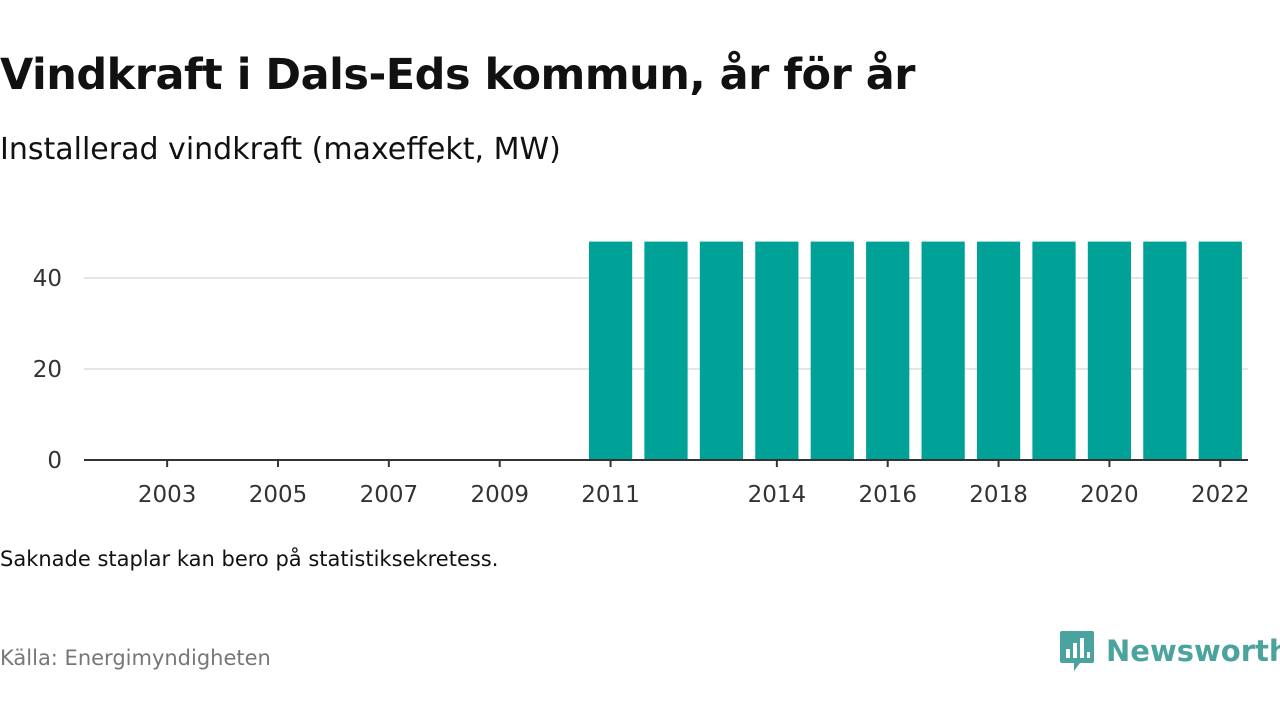  I want to click on bar-2022, so click(1220, 350).